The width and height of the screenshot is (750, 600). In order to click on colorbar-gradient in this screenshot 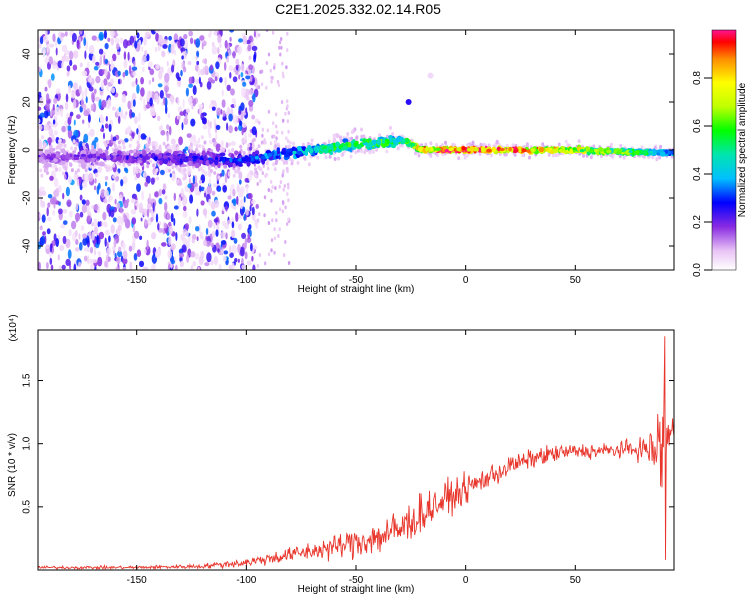, I will do `click(724, 150)`.